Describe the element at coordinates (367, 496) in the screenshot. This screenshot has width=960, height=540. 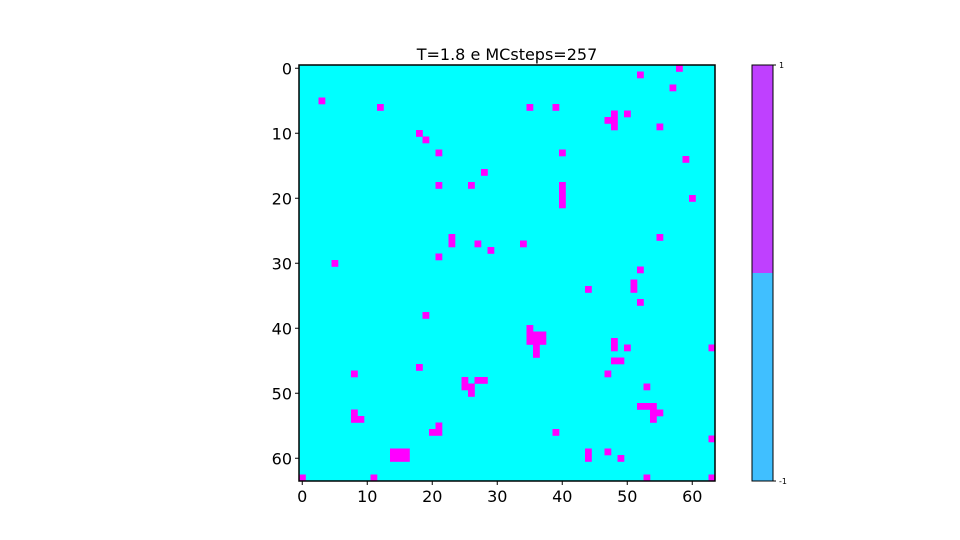
I see `x-tick-label: 10` at that location.